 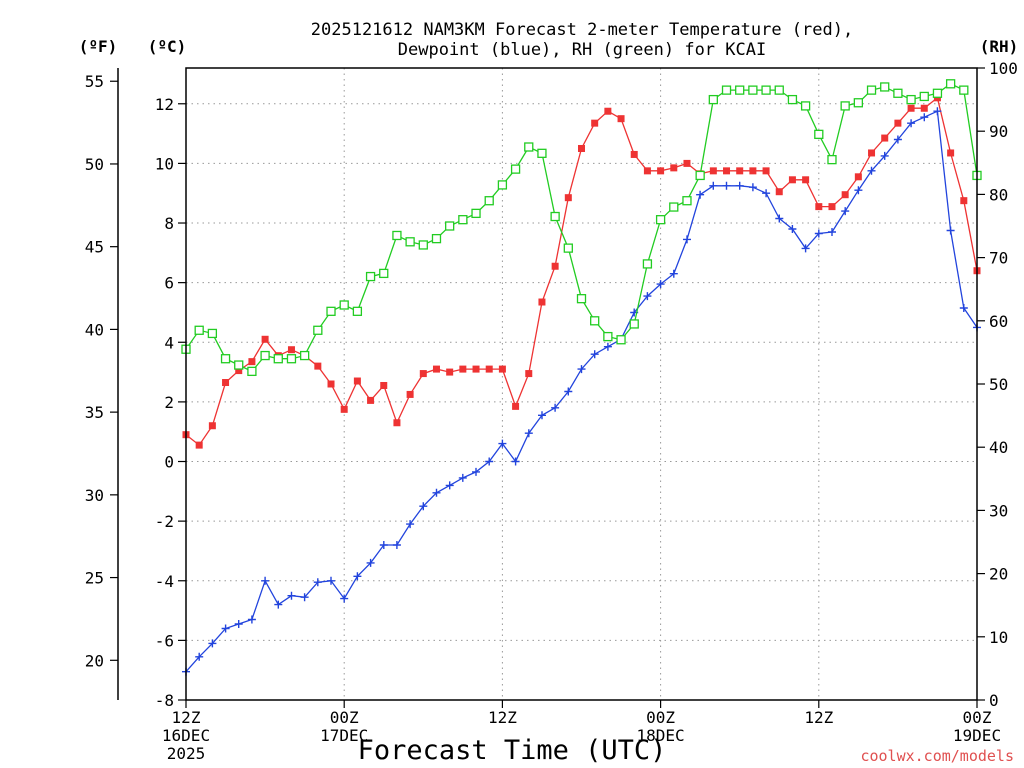 What do you see at coordinates (998, 447) in the screenshot?
I see `rh-tick-label: 40` at bounding box center [998, 447].